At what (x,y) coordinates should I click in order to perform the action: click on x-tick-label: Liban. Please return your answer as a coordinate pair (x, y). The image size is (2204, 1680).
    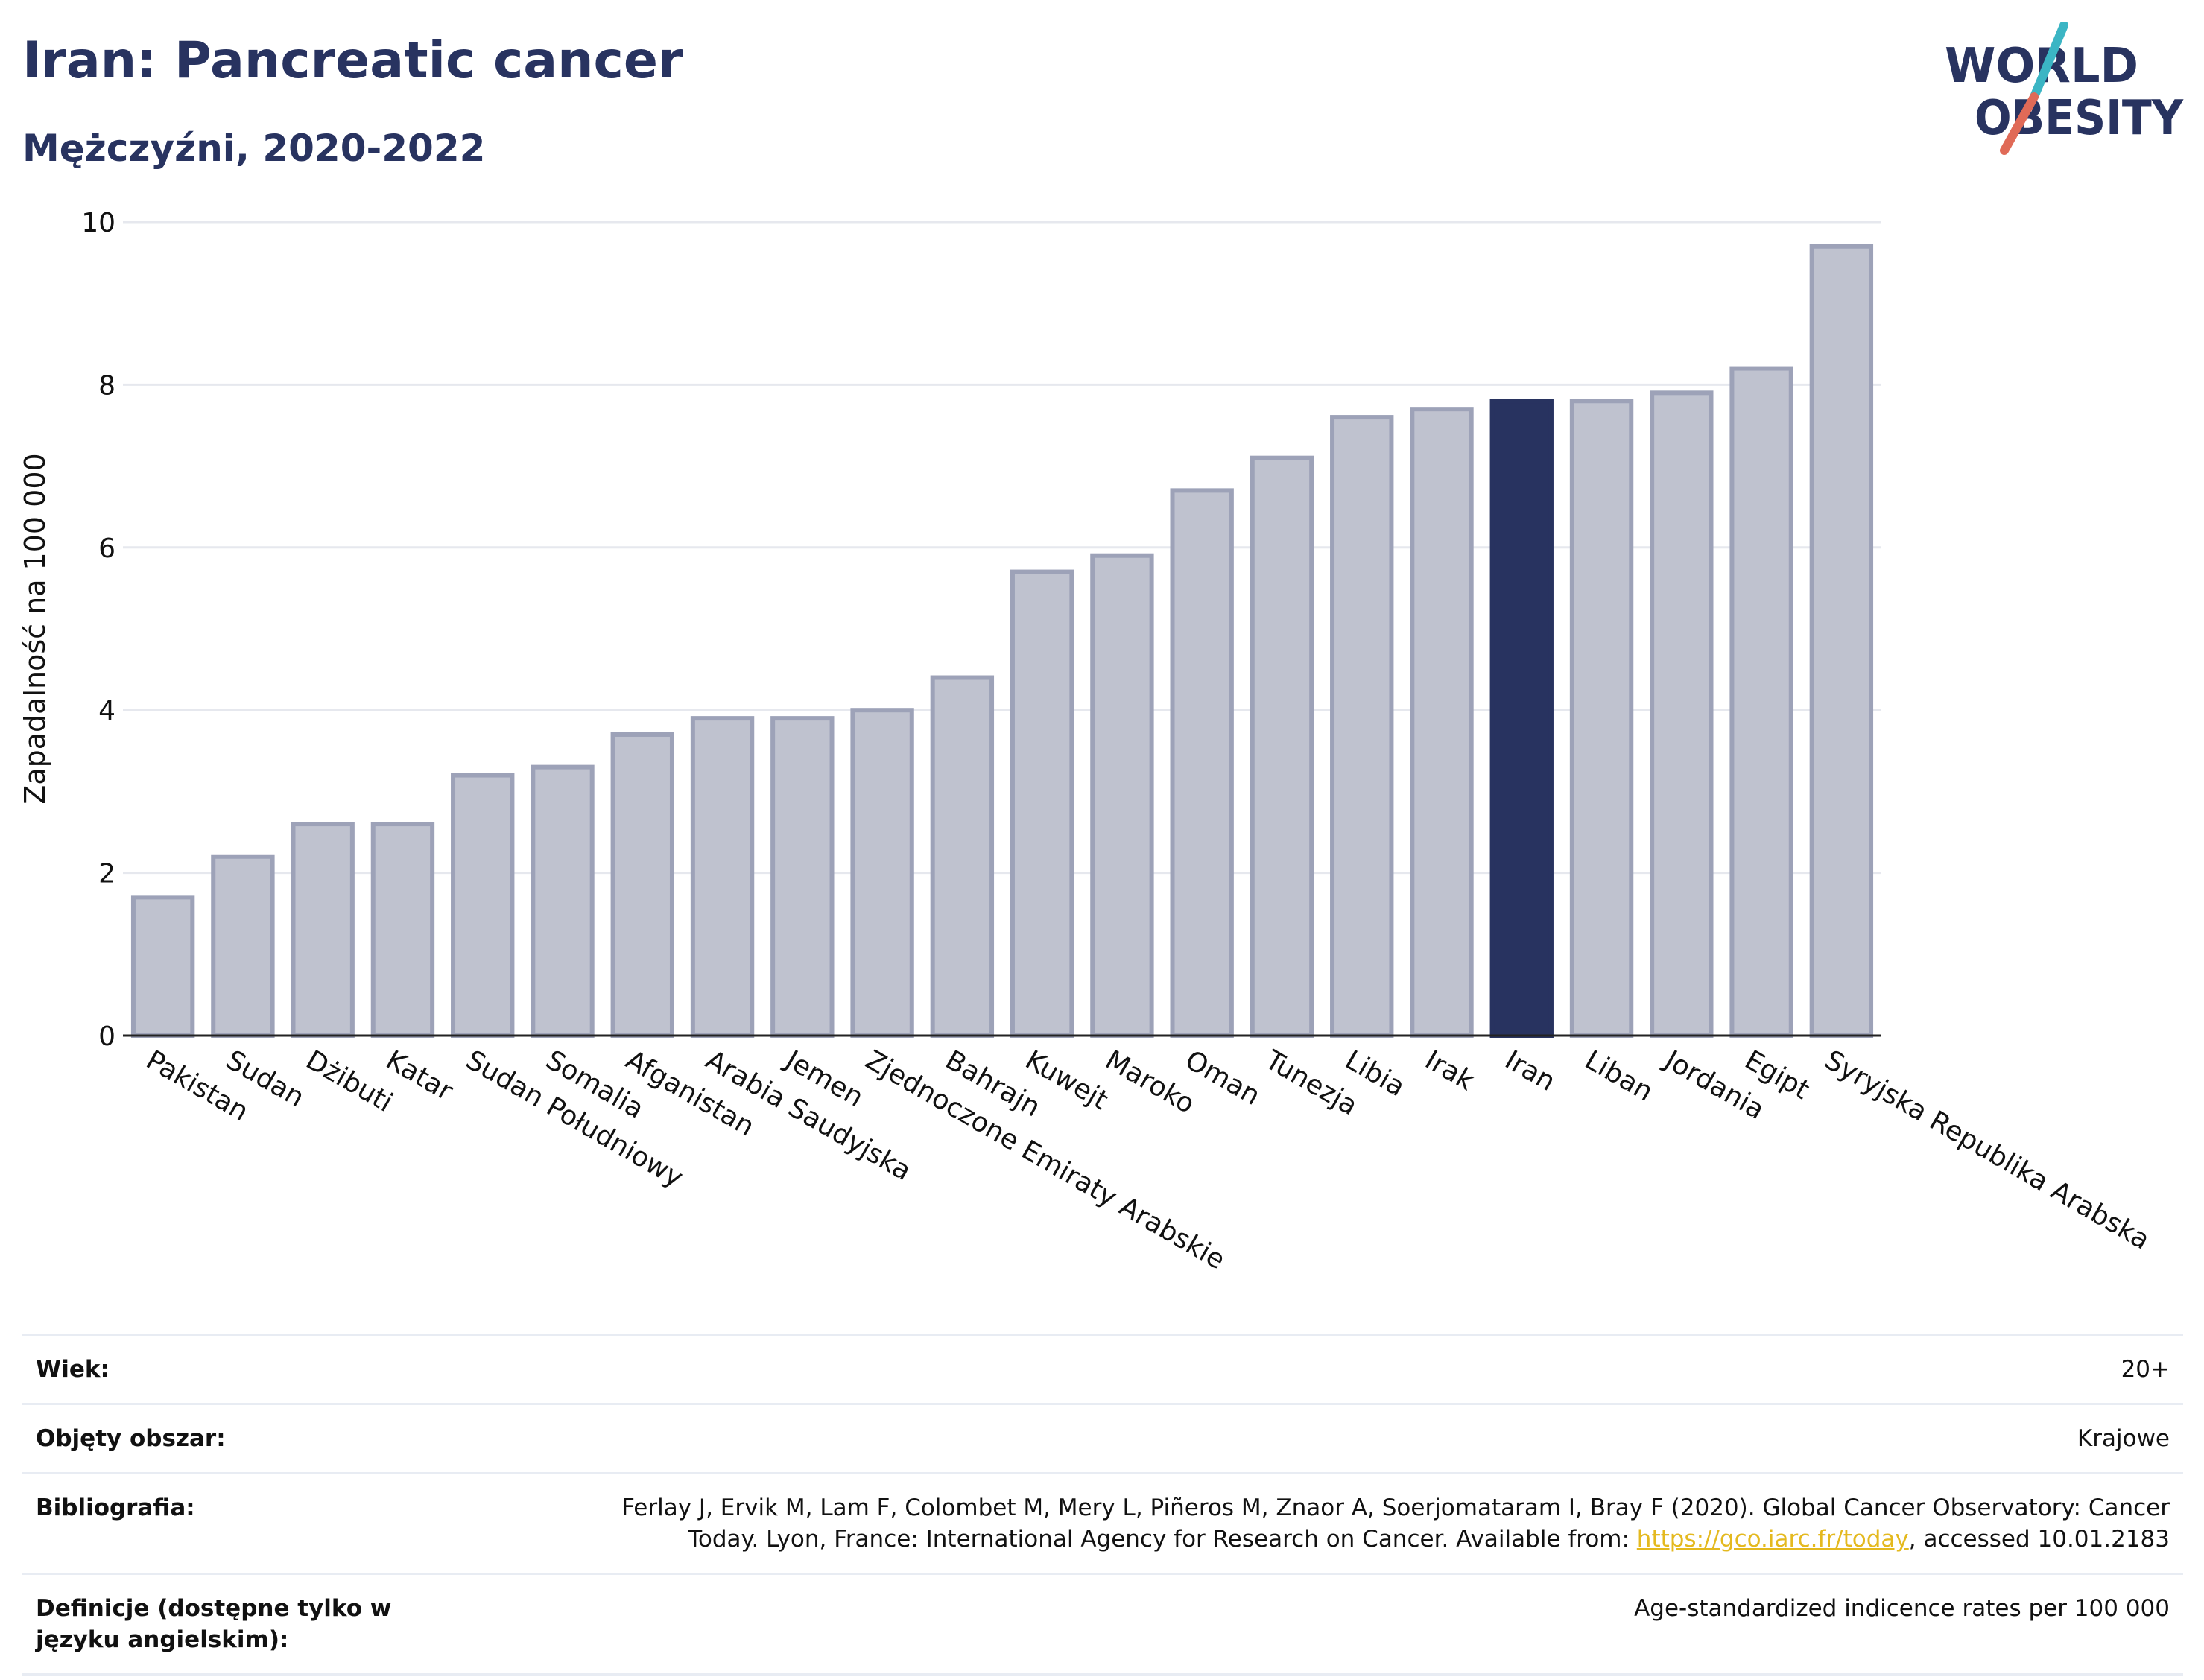
    Looking at the image, I should click on (1619, 1076).